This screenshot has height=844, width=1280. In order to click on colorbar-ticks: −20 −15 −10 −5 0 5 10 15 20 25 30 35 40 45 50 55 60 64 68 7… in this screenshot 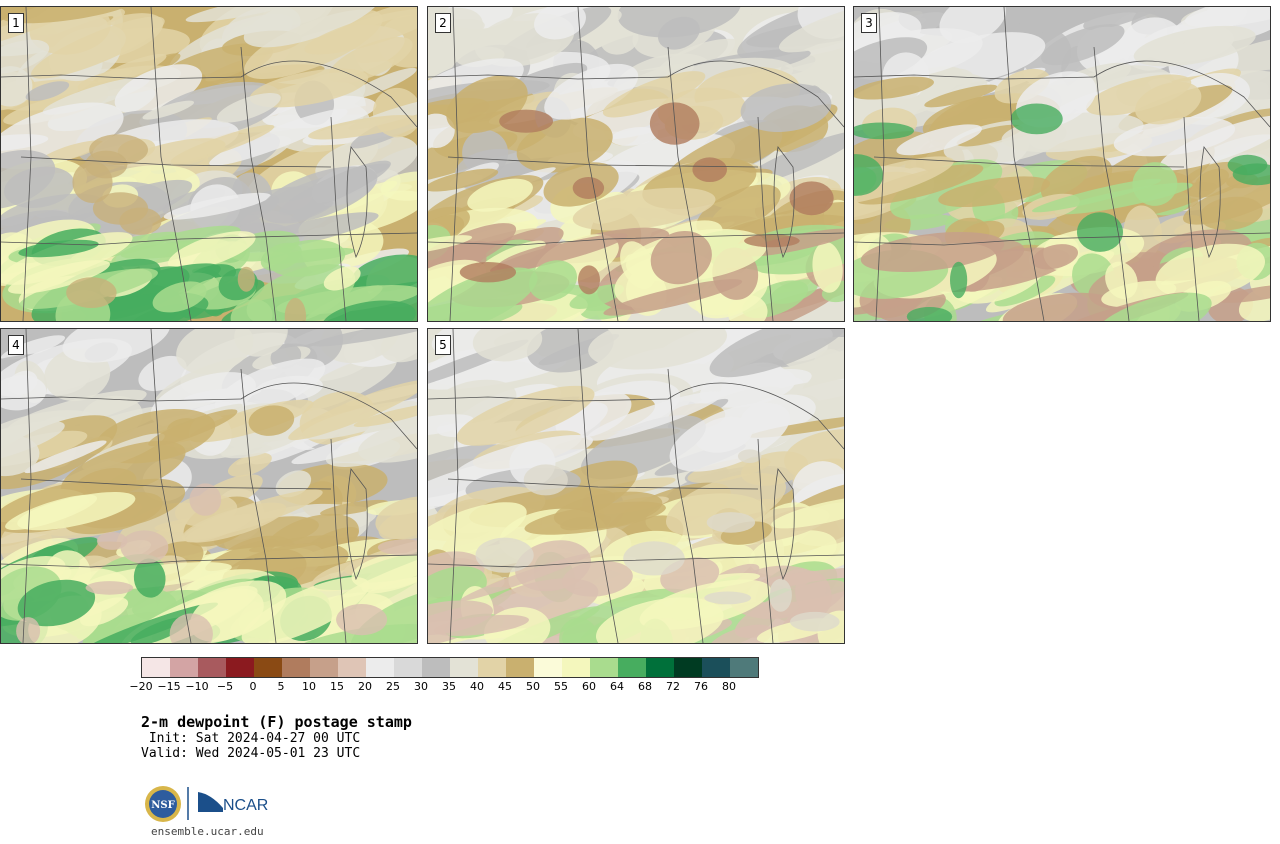, I will do `click(455, 687)`.